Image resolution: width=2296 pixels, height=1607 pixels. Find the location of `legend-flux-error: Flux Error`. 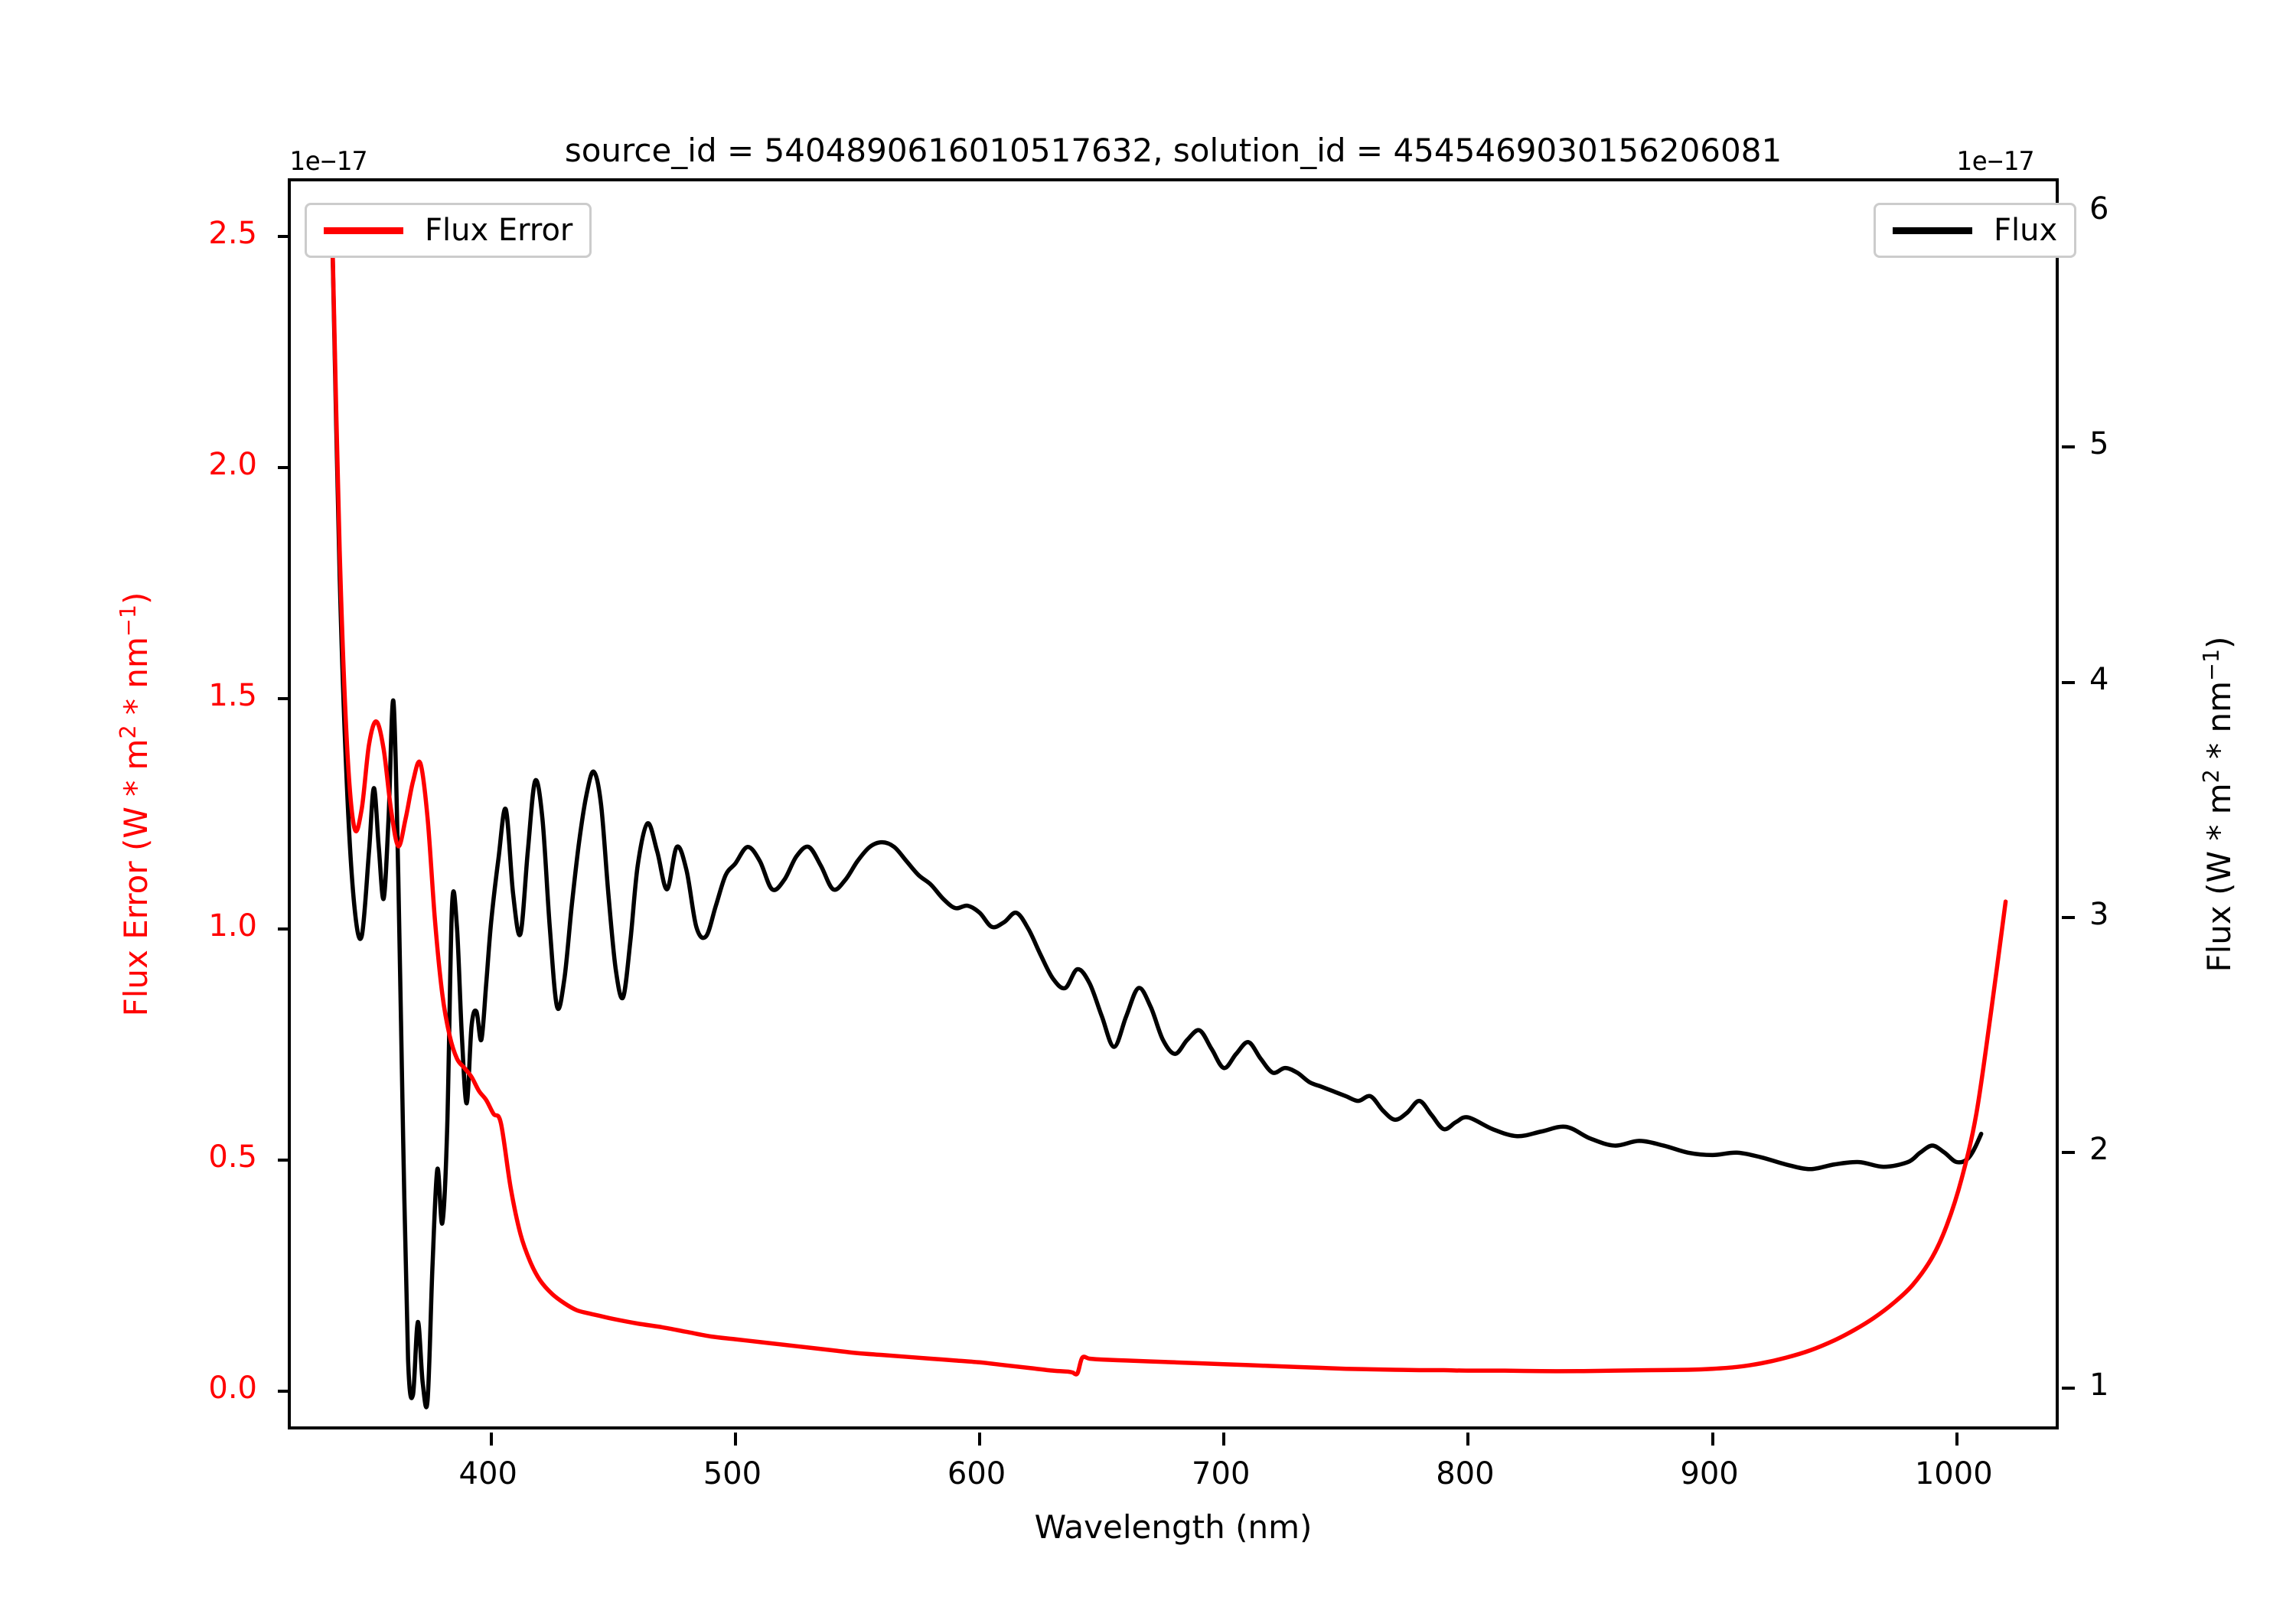

legend-flux-error: Flux Error is located at coordinates (448, 231).